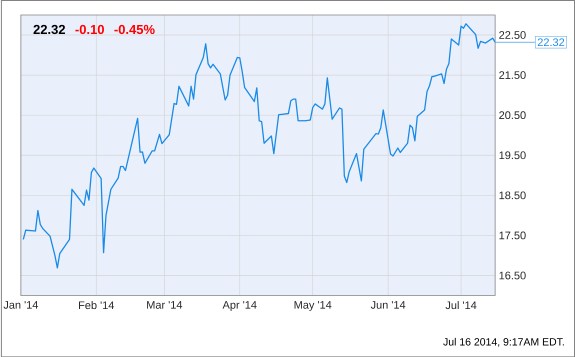 This screenshot has width=575, height=357. I want to click on x-tick-label: May '14, so click(313, 305).